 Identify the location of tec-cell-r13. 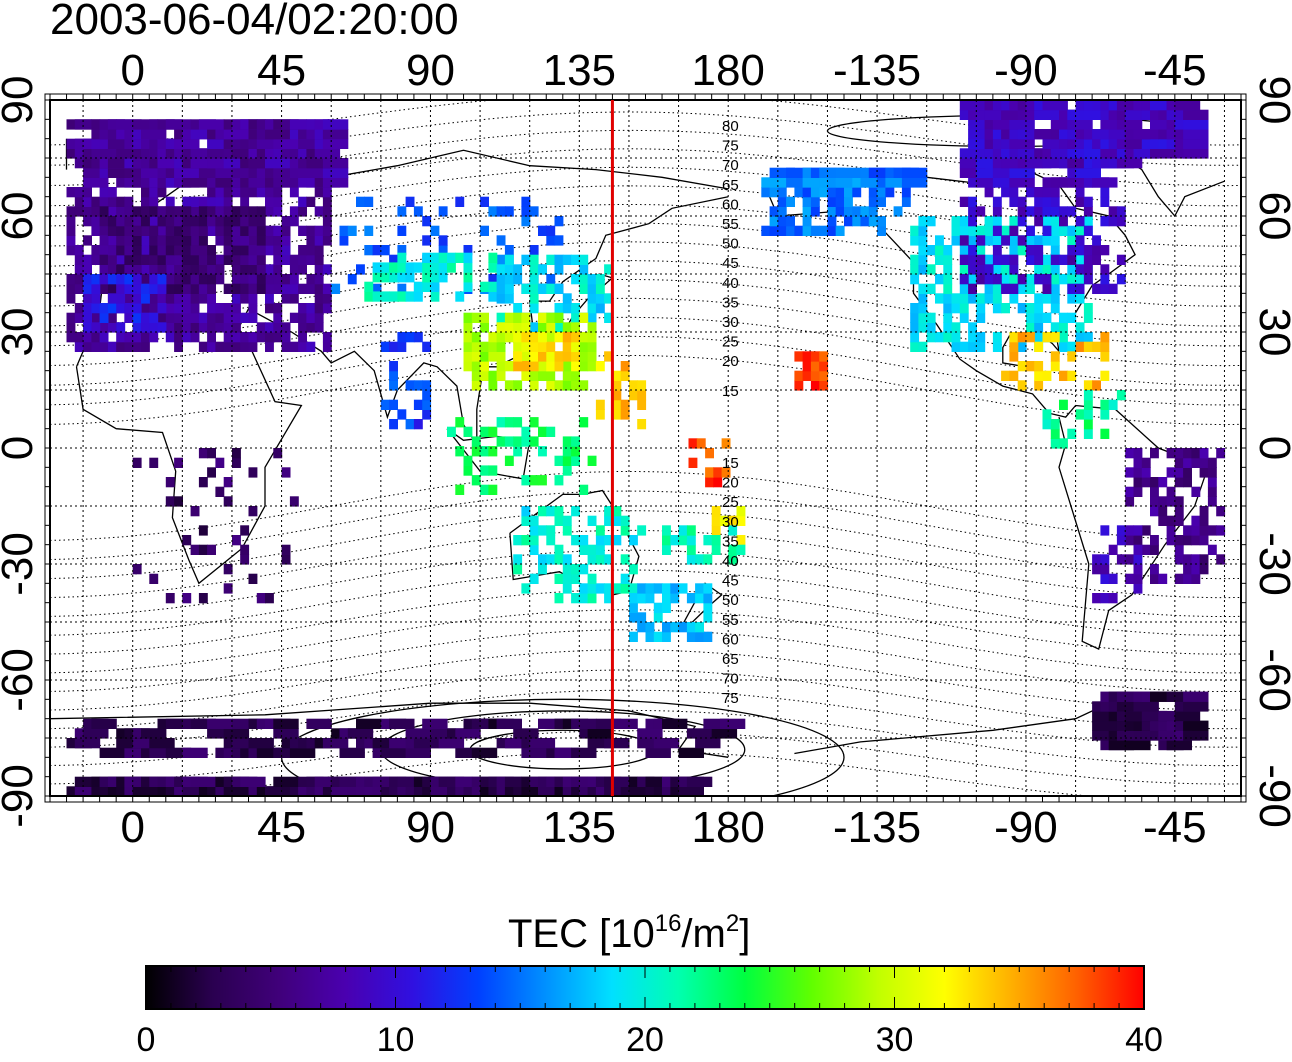
(815, 356).